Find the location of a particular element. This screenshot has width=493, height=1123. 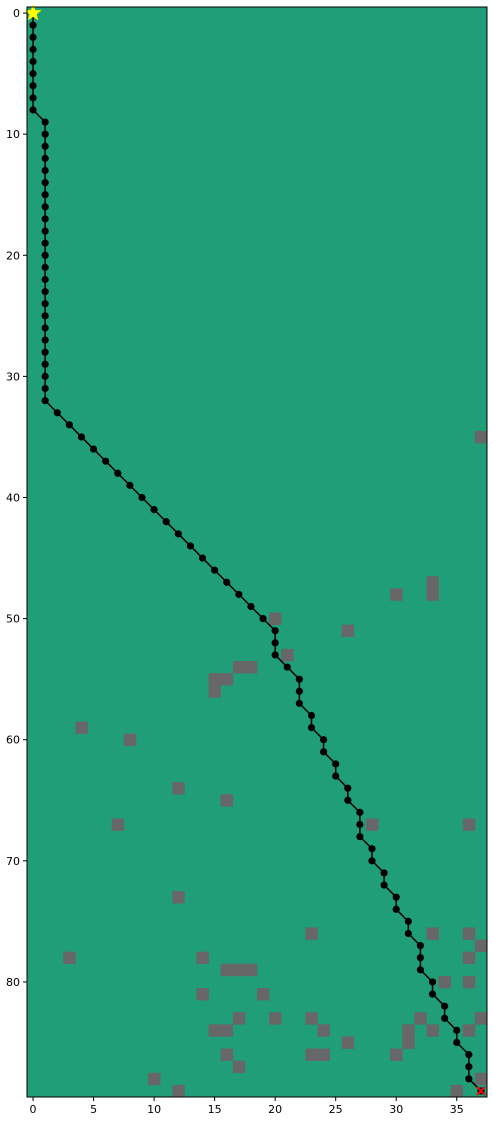

y-tick-label: 40 is located at coordinates (13, 498).